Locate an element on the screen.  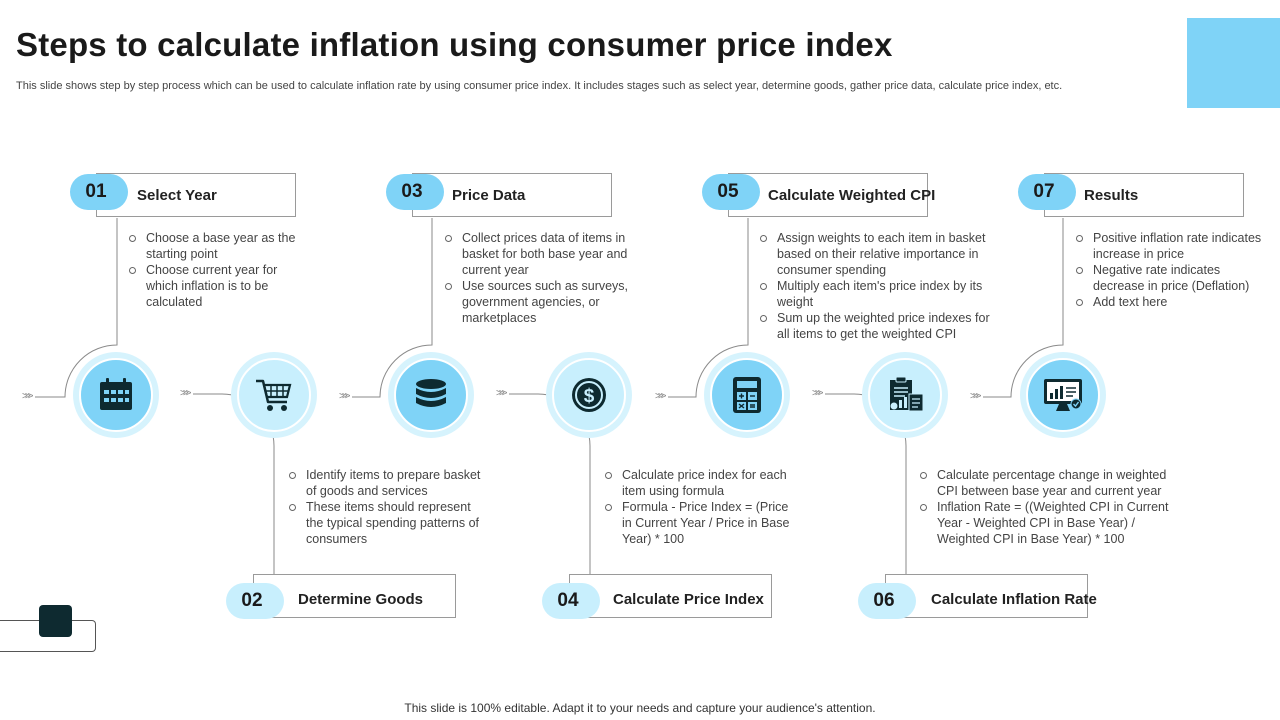
step-label: Select Year is located at coordinates (177, 195).